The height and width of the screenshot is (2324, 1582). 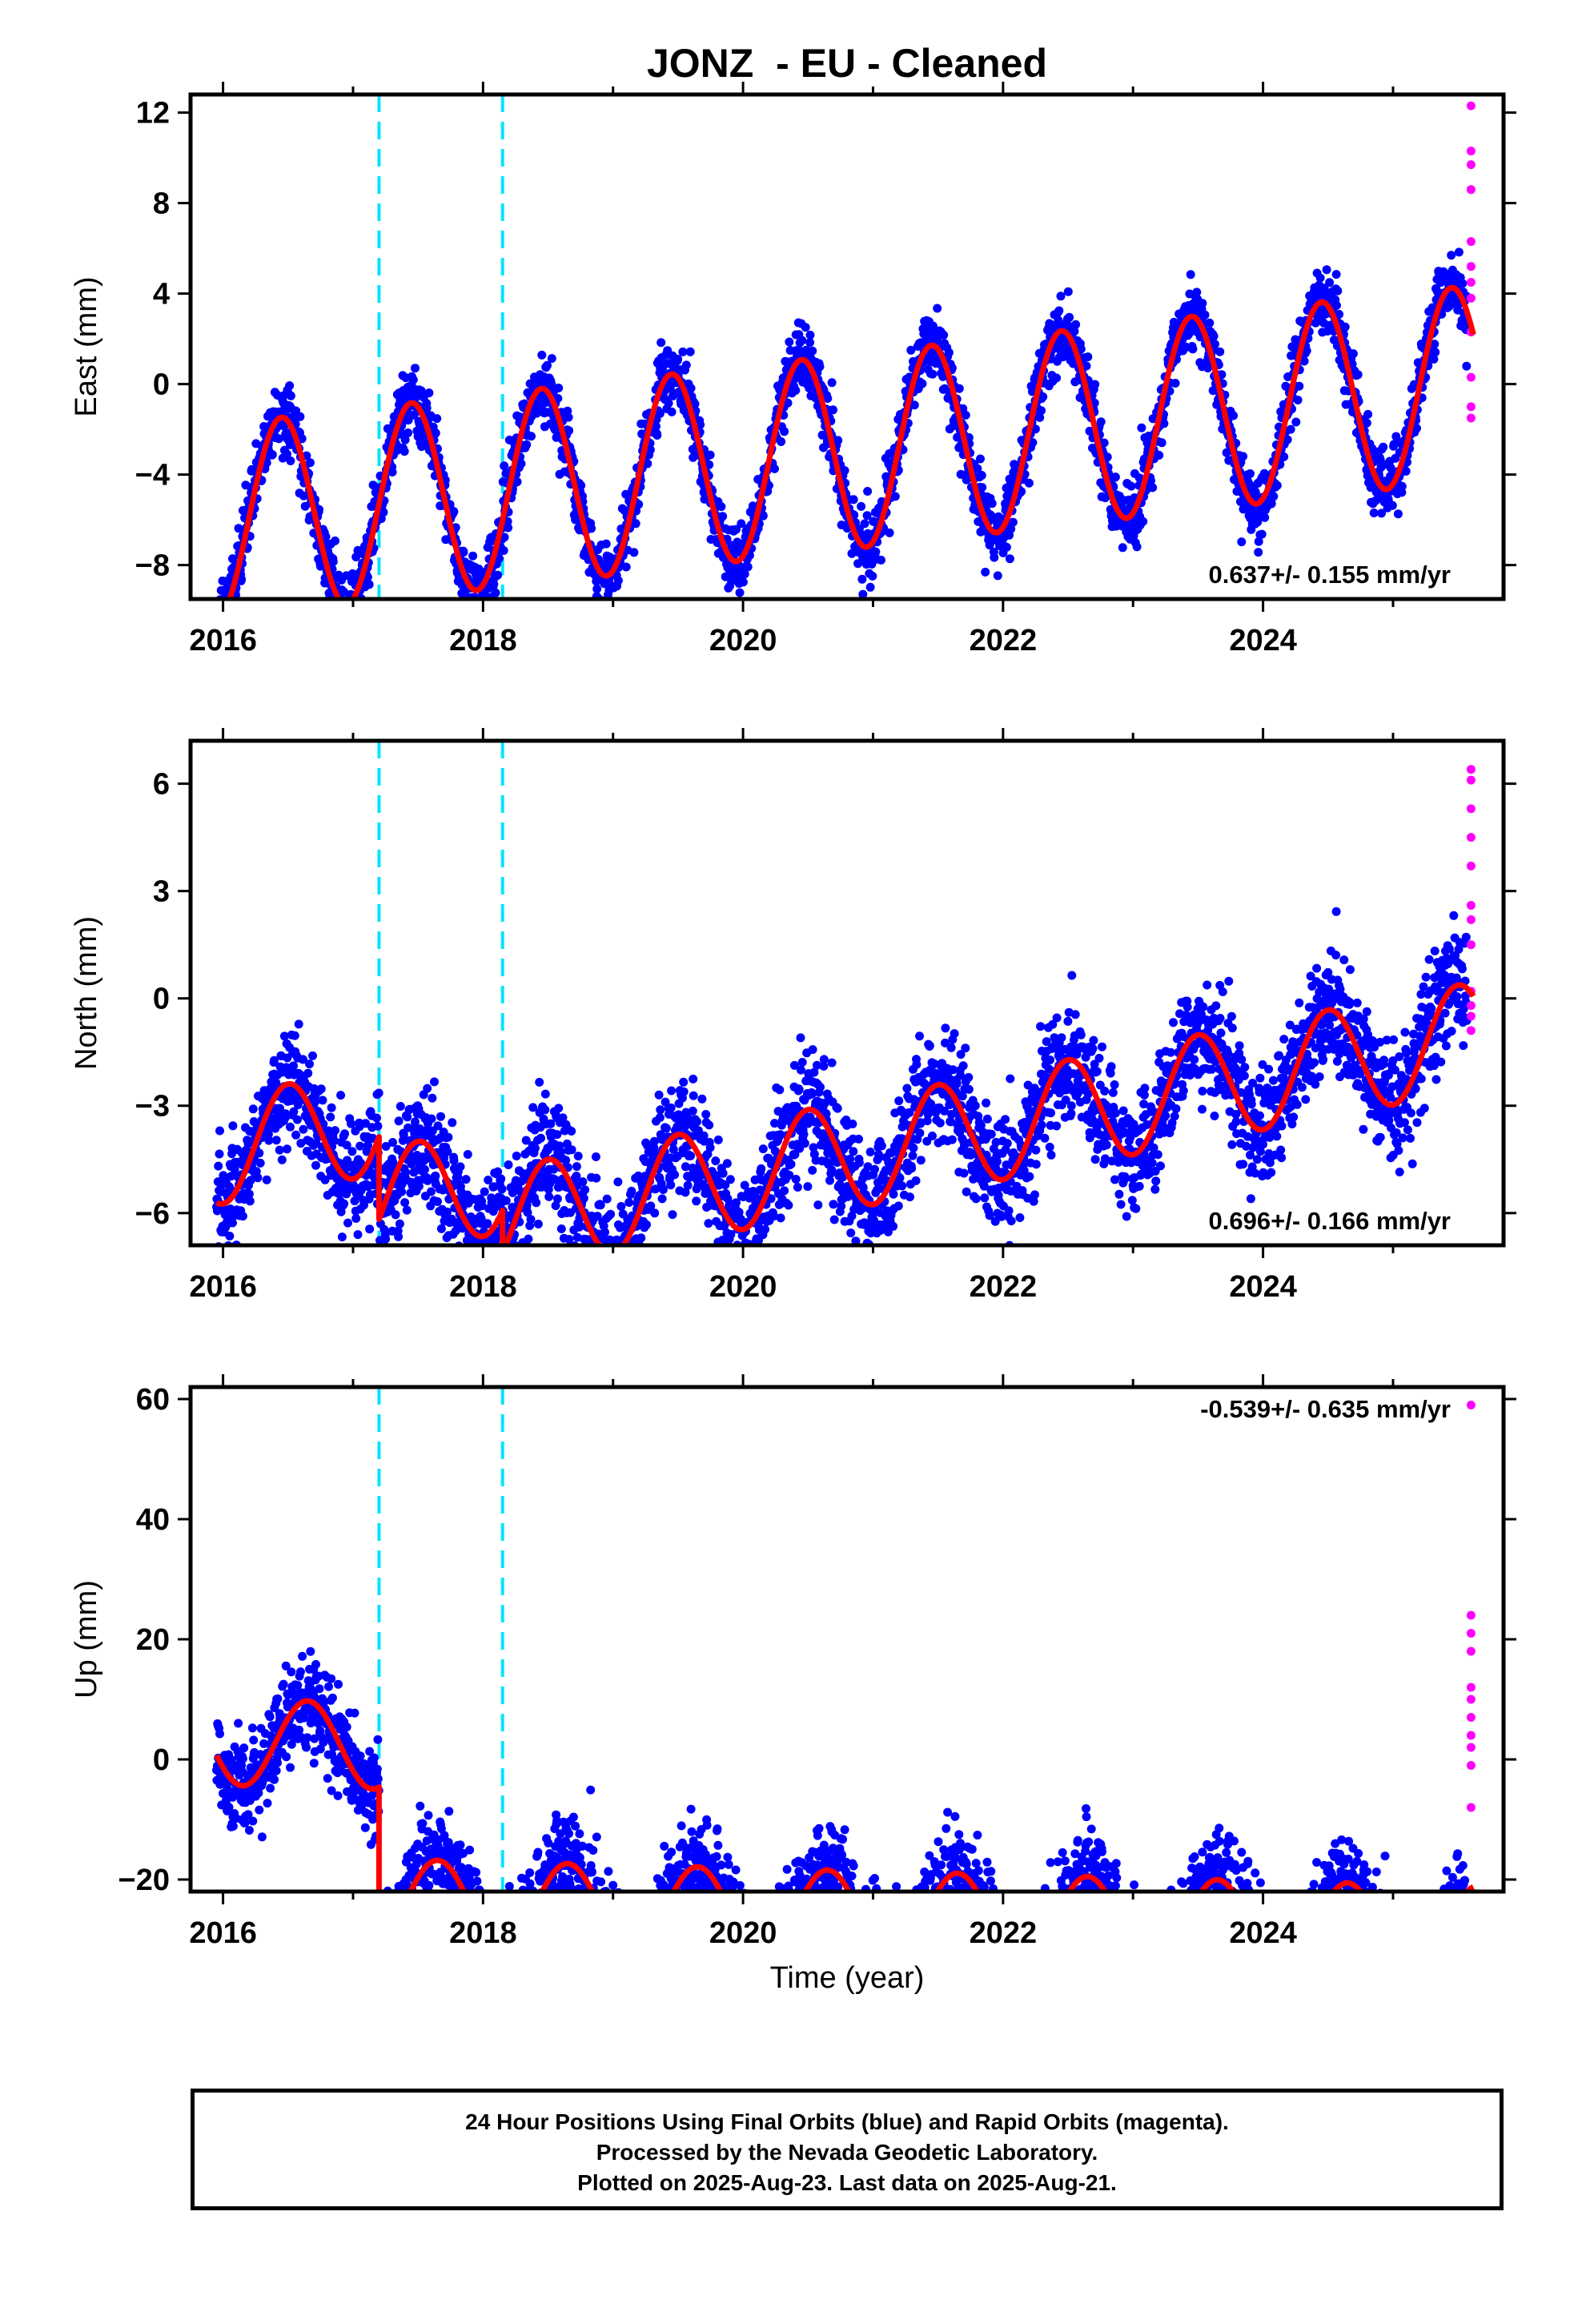 What do you see at coordinates (847, 63) in the screenshot?
I see `chart-title: JONZ - EU - Cleaned` at bounding box center [847, 63].